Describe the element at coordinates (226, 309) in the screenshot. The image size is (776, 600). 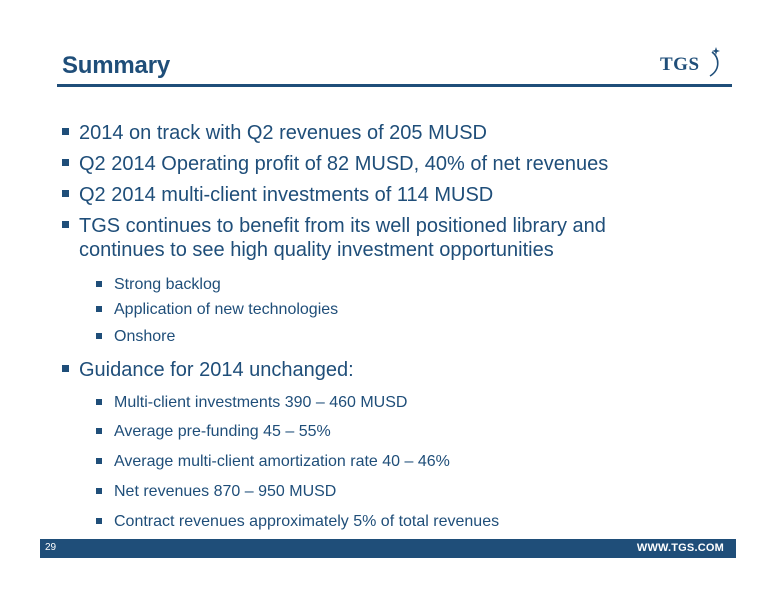
I see `sub-bullet-text: Application of new technologies` at that location.